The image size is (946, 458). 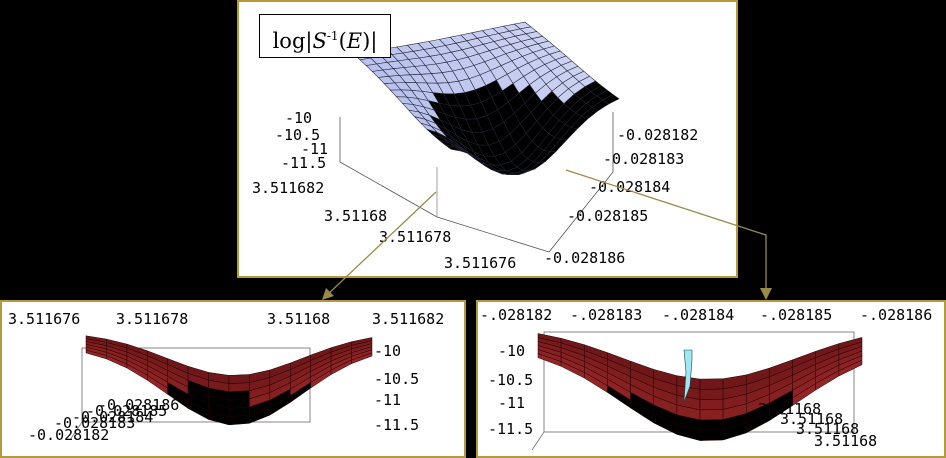 What do you see at coordinates (516, 315) in the screenshot?
I see `y-tick-label: -.028182` at bounding box center [516, 315].